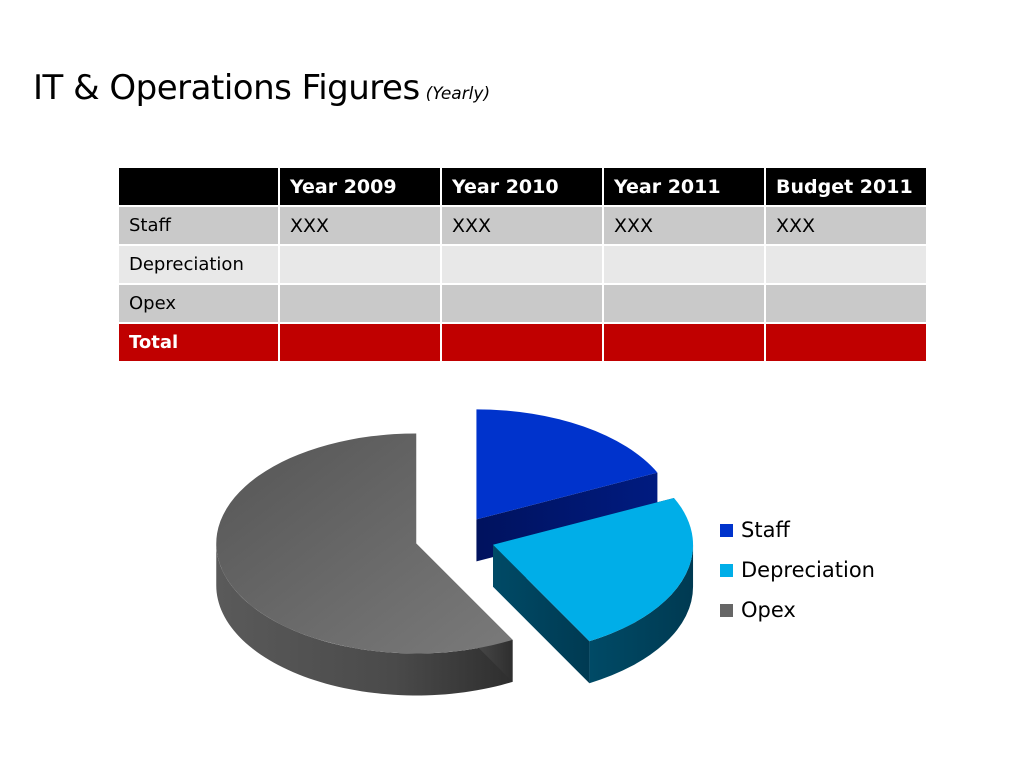 The width and height of the screenshot is (1024, 768). I want to click on table-total-row: Total, so click(522, 342).